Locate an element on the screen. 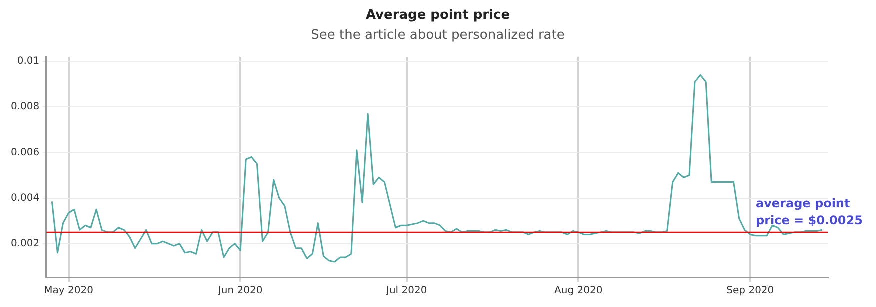  x-tick-label: Jul 2020 is located at coordinates (406, 291).